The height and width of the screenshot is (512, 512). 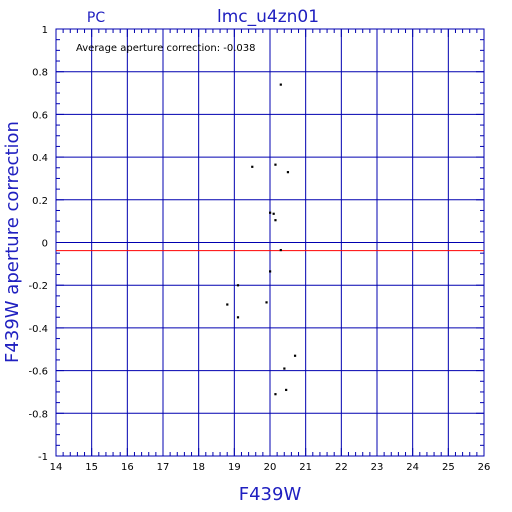 What do you see at coordinates (38, 372) in the screenshot?
I see `y-tick-label: -0.6` at bounding box center [38, 372].